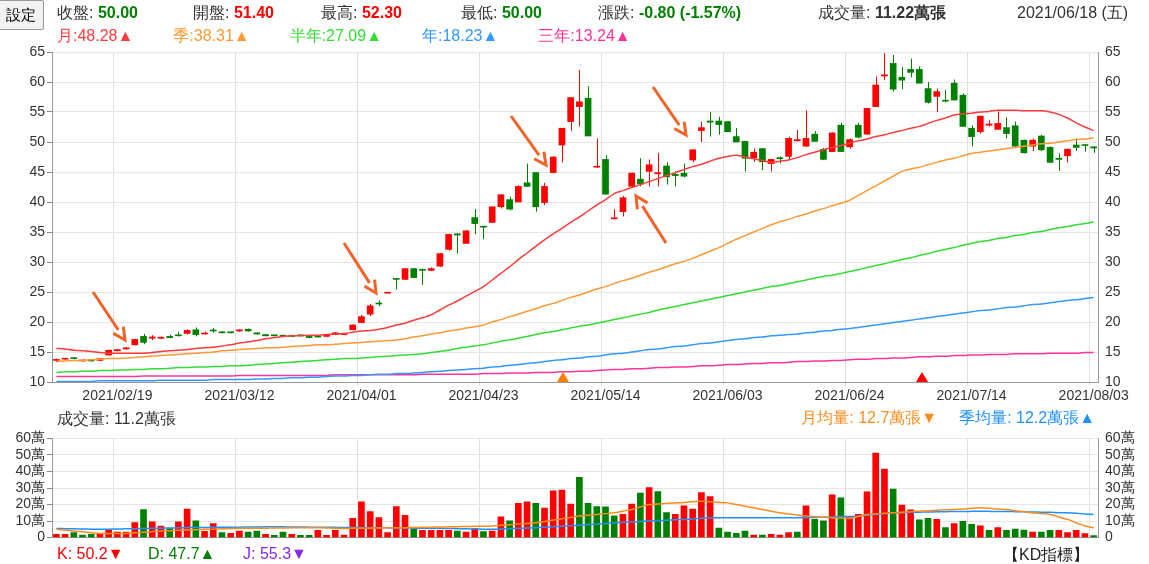 This screenshot has height=564, width=1149. Describe the element at coordinates (1113, 260) in the screenshot. I see `y2-tick-label: 30` at that location.